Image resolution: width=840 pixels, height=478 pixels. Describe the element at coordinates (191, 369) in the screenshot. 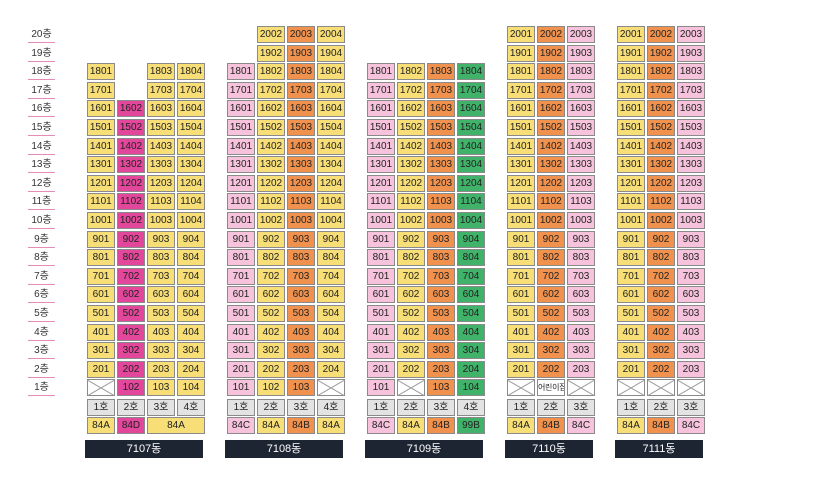

I see `unit-cell: 204` at that location.